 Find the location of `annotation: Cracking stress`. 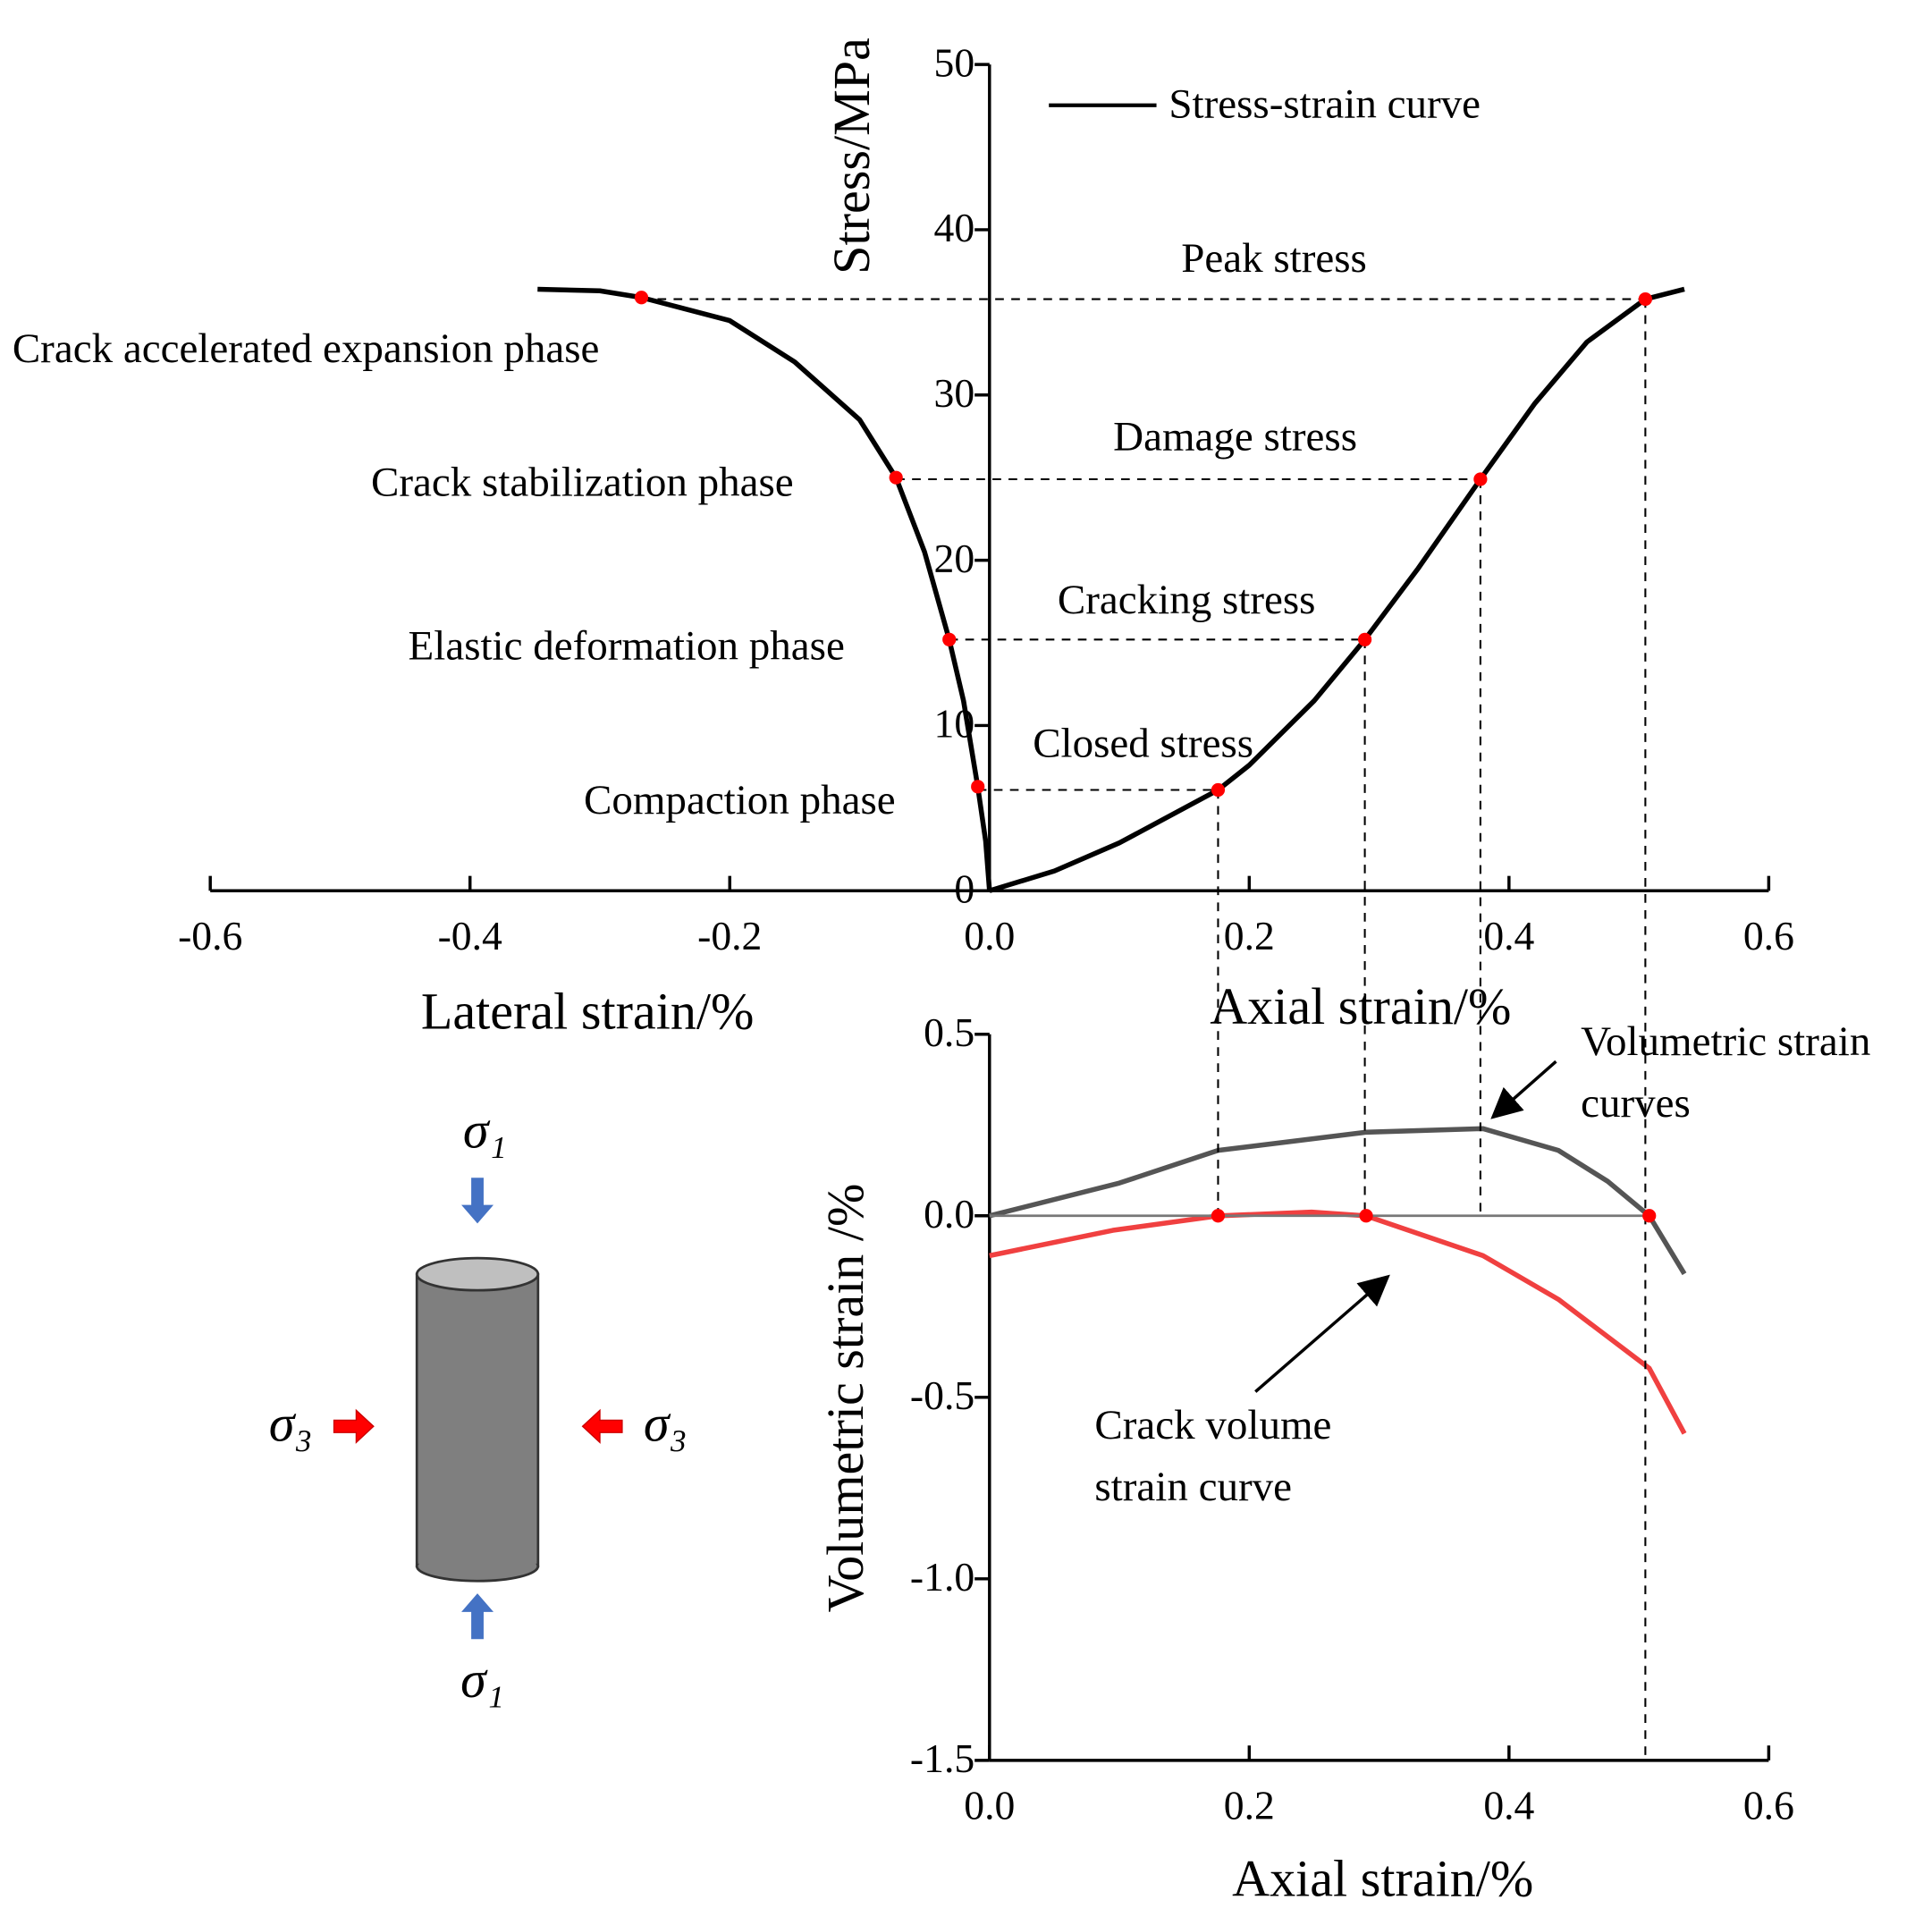

annotation: Cracking stress is located at coordinates (1187, 600).